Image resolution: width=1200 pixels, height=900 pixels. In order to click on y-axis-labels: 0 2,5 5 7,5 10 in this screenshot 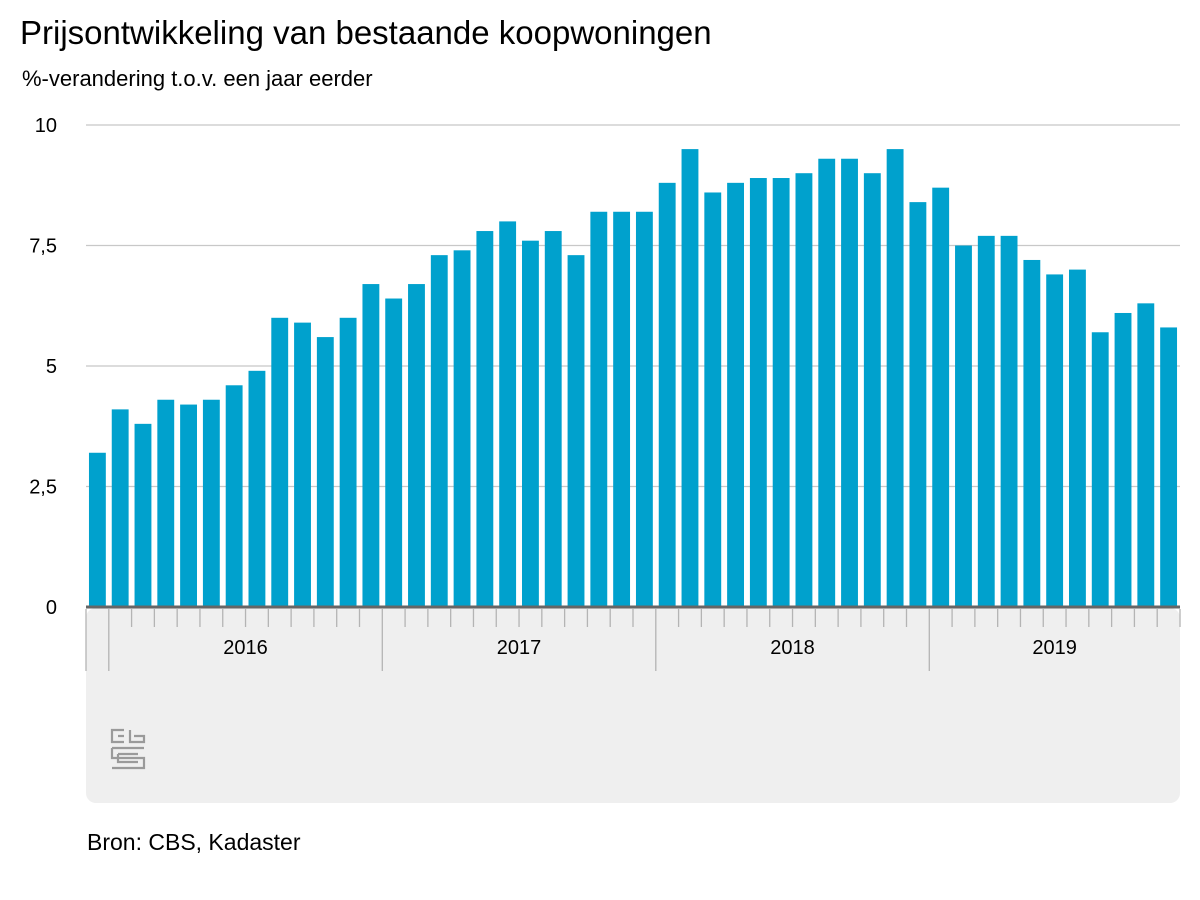, I will do `click(43, 367)`.